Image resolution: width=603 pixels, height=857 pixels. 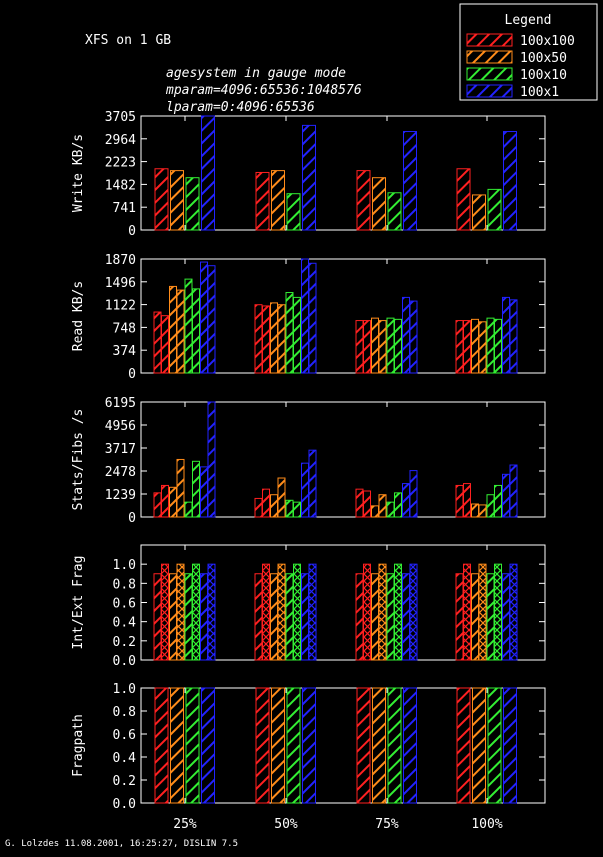 I want to click on panel-3: 0 1239 2478 3717 4956 6195 Stats/Fibs /s, so click(x=308, y=461).